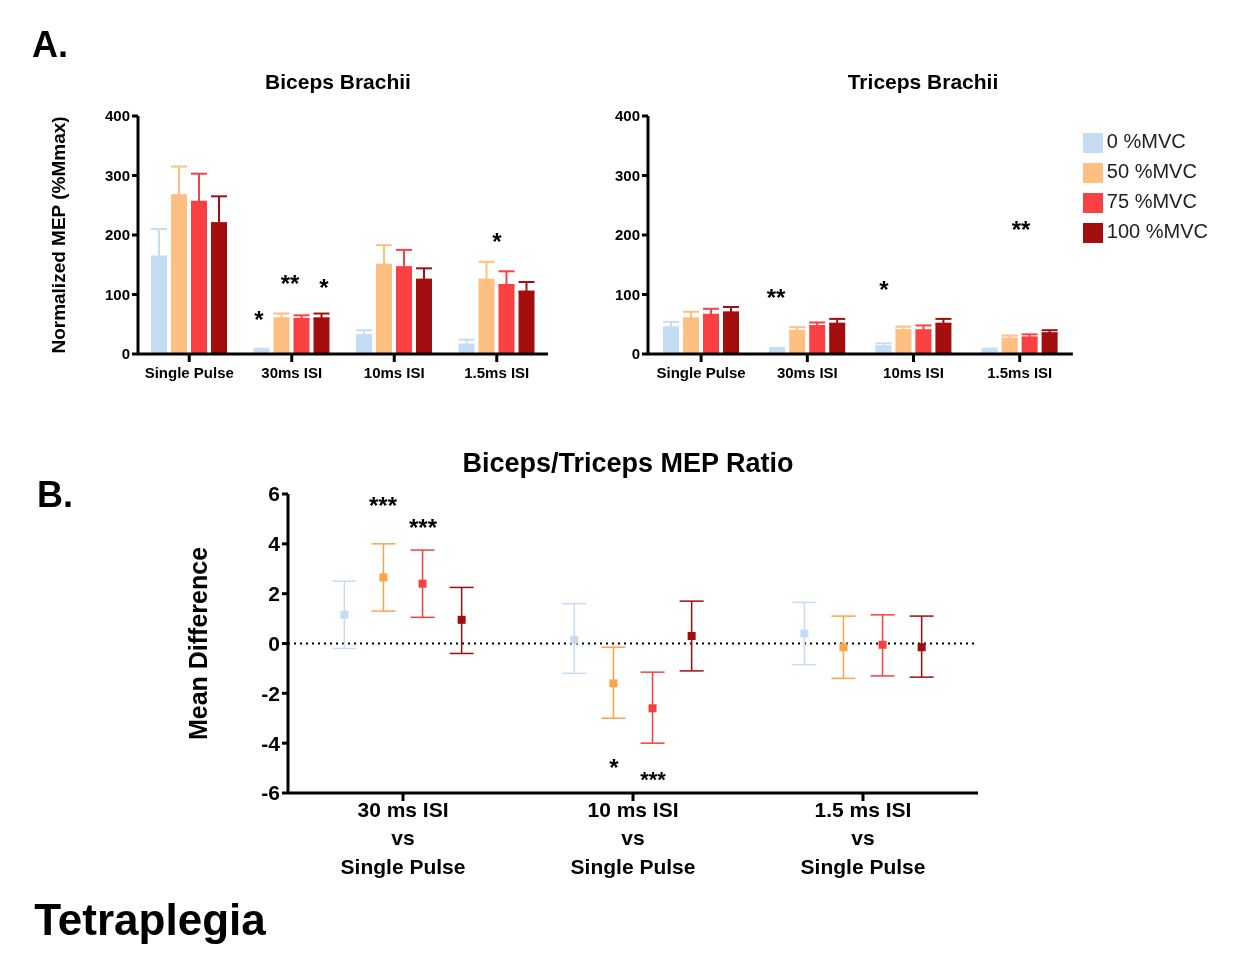 The width and height of the screenshot is (1233, 955). What do you see at coordinates (403, 838) in the screenshot?
I see `x-tick-label: 30 ms ISI vs Single Pulse` at bounding box center [403, 838].